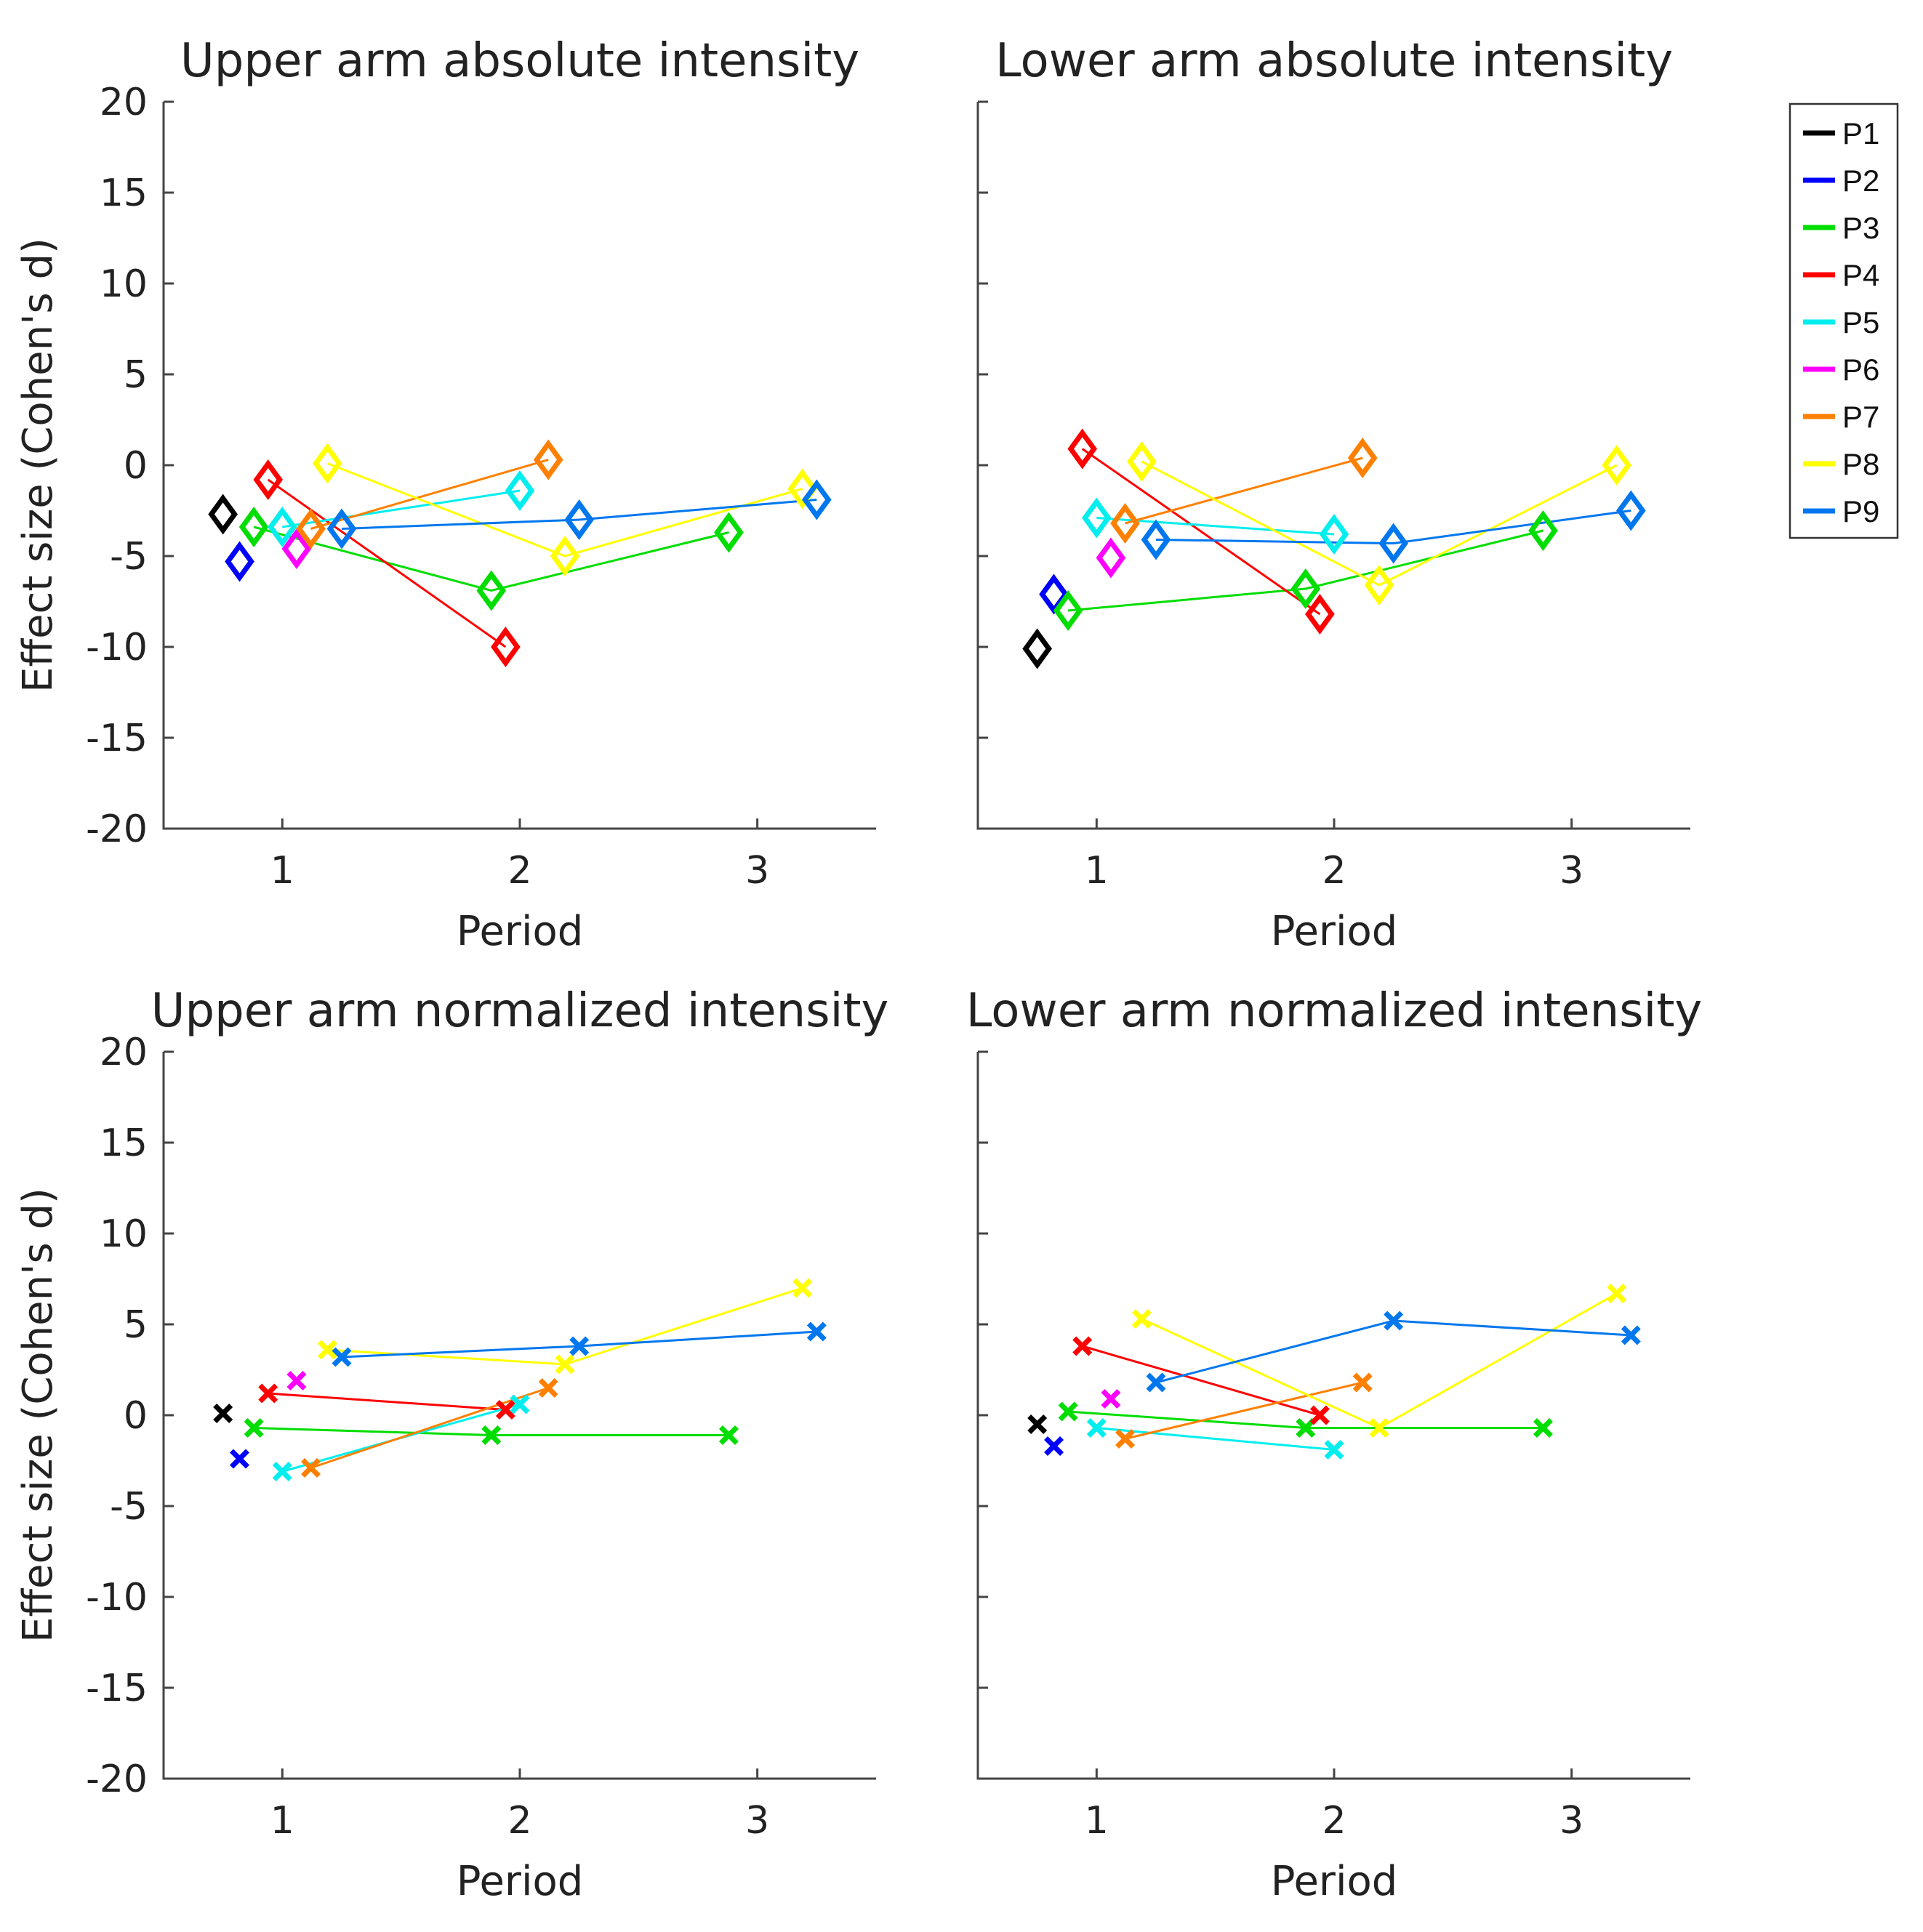 The height and width of the screenshot is (1932, 1923). Describe the element at coordinates (1861, 322) in the screenshot. I see `legend-label-p5: P5` at that location.